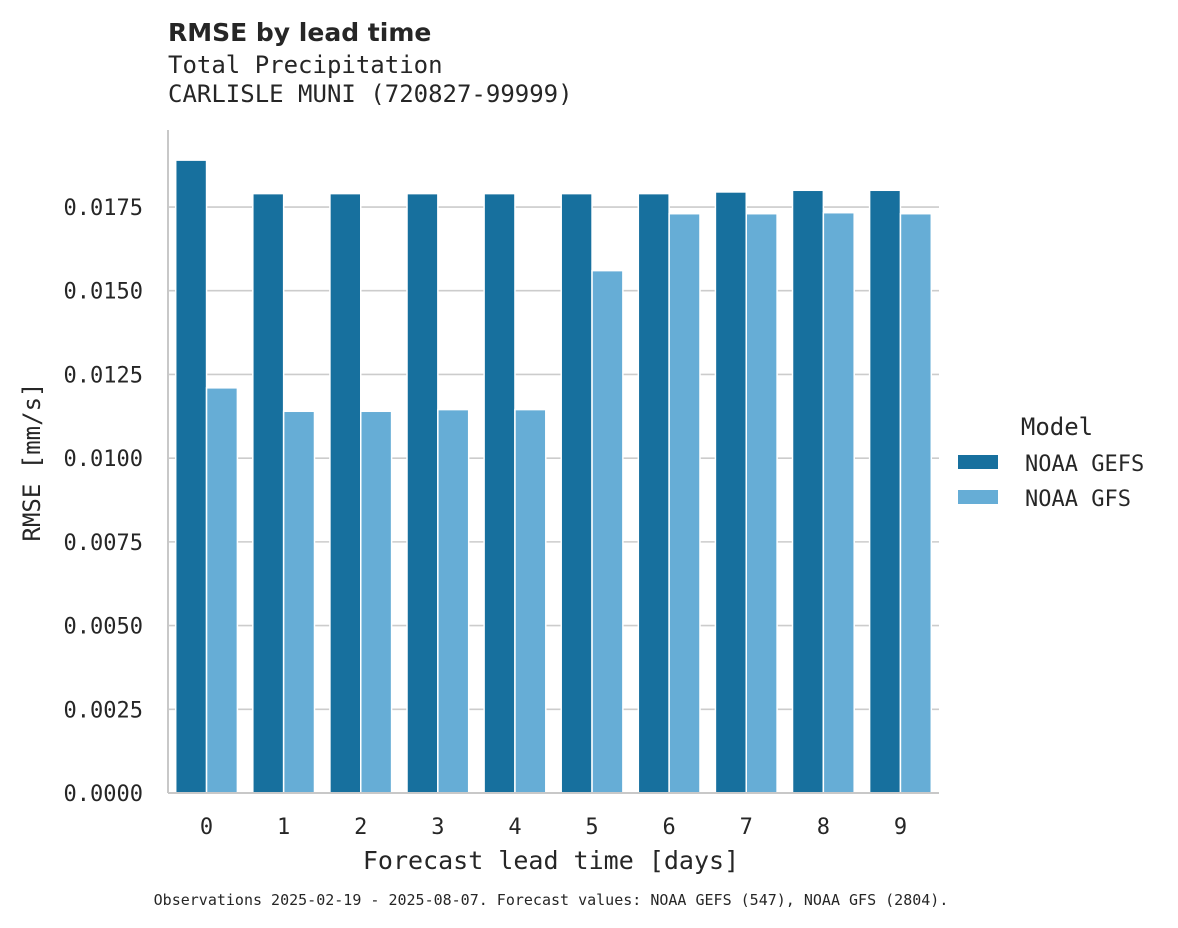 This screenshot has height=928, width=1178. Describe the element at coordinates (206, 827) in the screenshot. I see `x-tick-label: 0` at that location.